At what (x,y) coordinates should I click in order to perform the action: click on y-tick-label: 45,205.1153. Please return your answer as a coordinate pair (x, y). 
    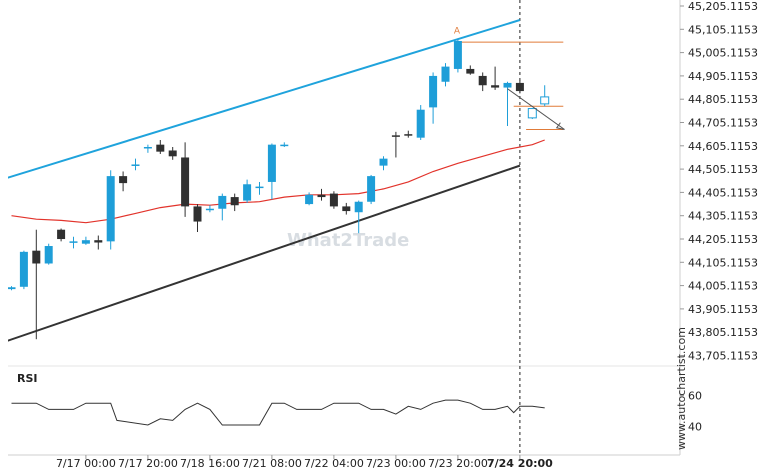
    Looking at the image, I should click on (723, 6).